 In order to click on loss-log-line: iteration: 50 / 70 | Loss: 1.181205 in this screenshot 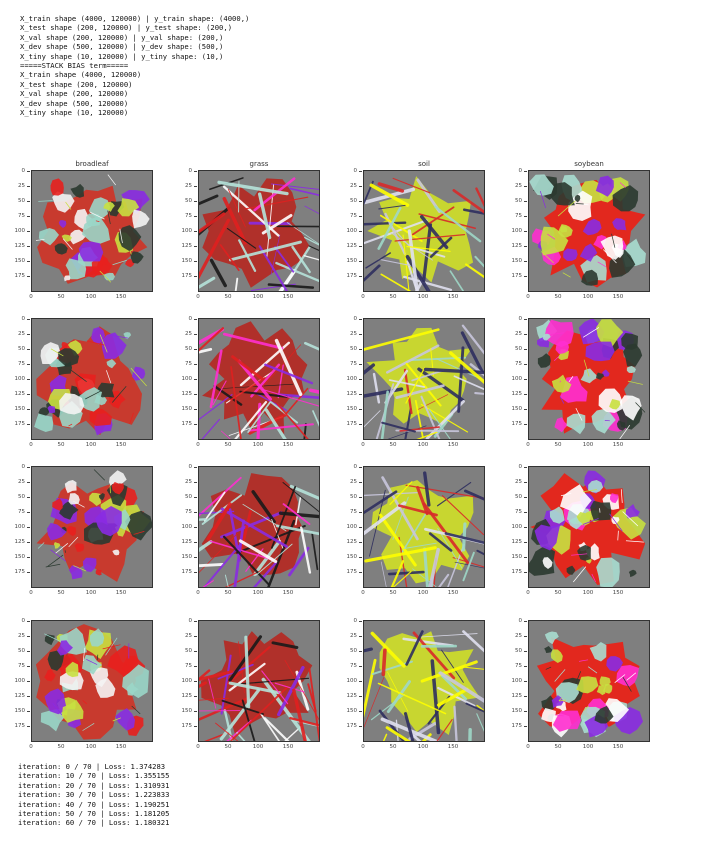, I will do `click(94, 814)`.